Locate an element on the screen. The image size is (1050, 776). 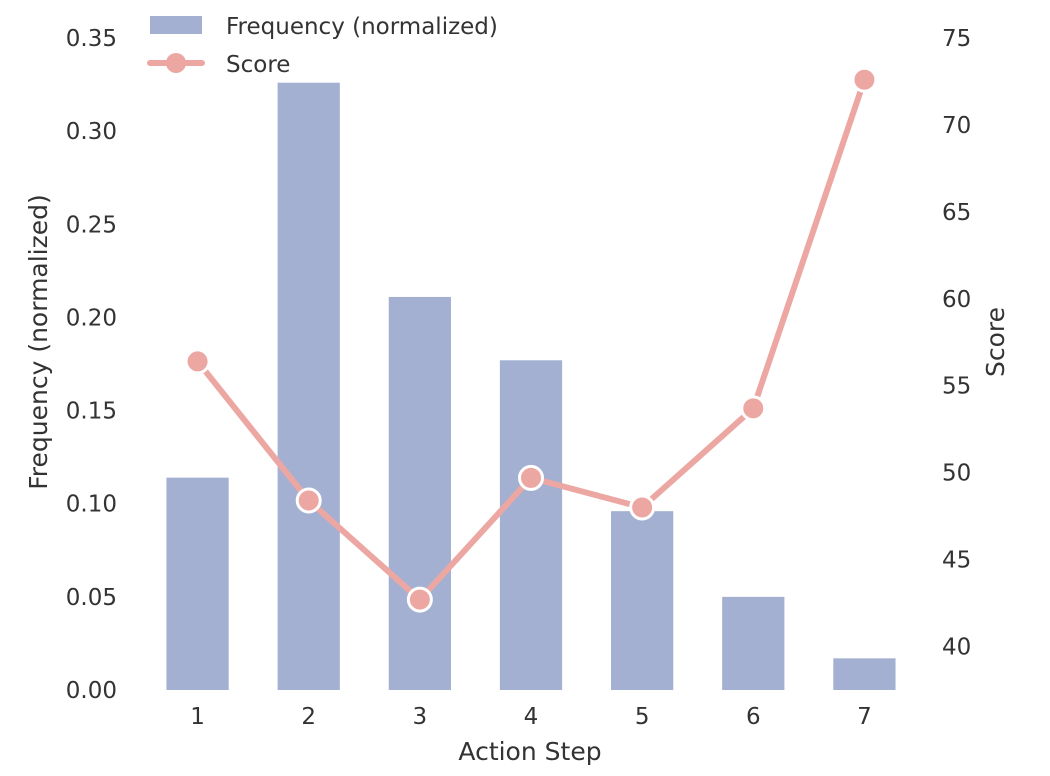
y-tick-label: 0.10 is located at coordinates (91, 505).